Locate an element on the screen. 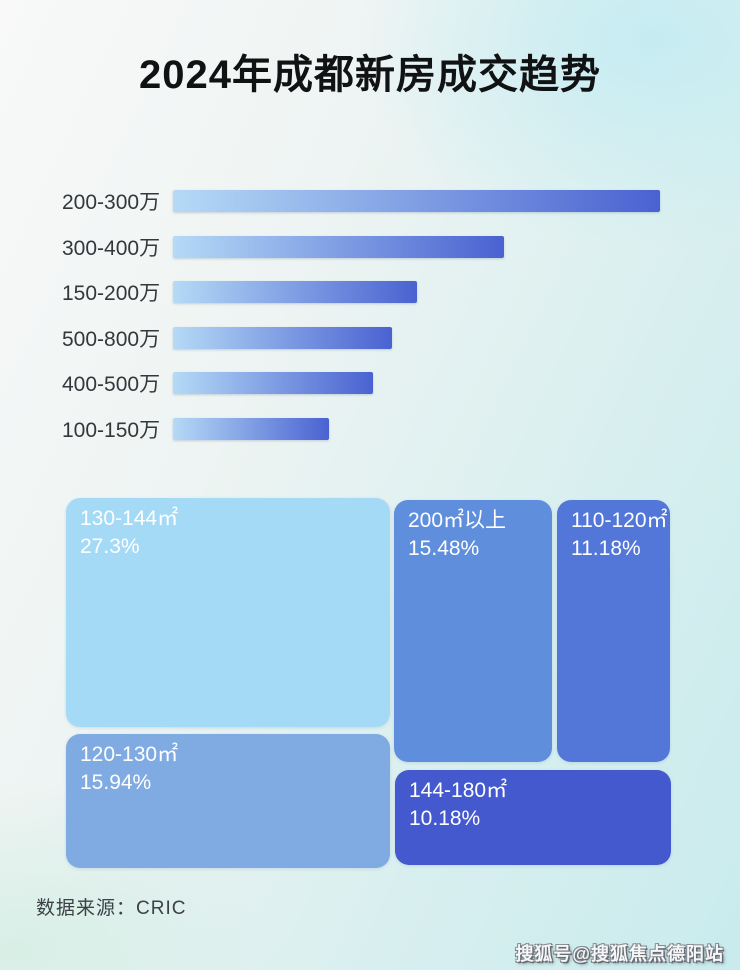 The image size is (740, 970). treemap-block: 130-144㎡ 27.3% is located at coordinates (228, 612).